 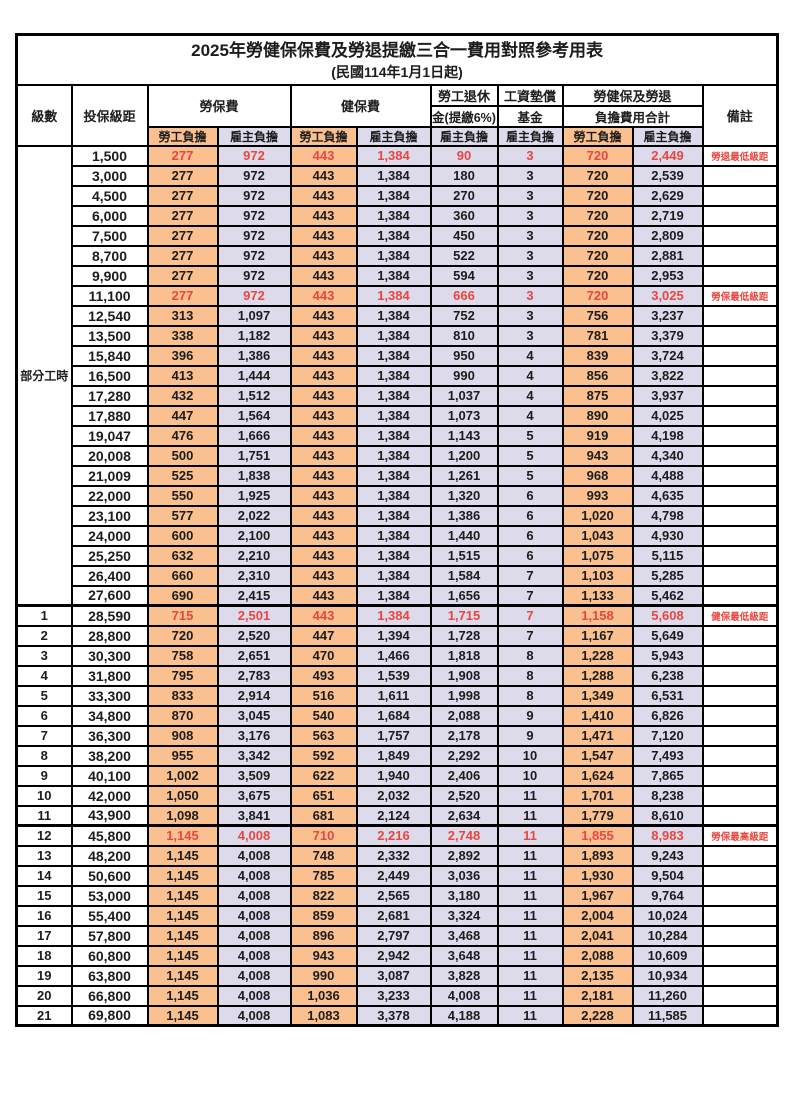 I want to click on labor-worker-cell: 600, so click(x=182, y=535).